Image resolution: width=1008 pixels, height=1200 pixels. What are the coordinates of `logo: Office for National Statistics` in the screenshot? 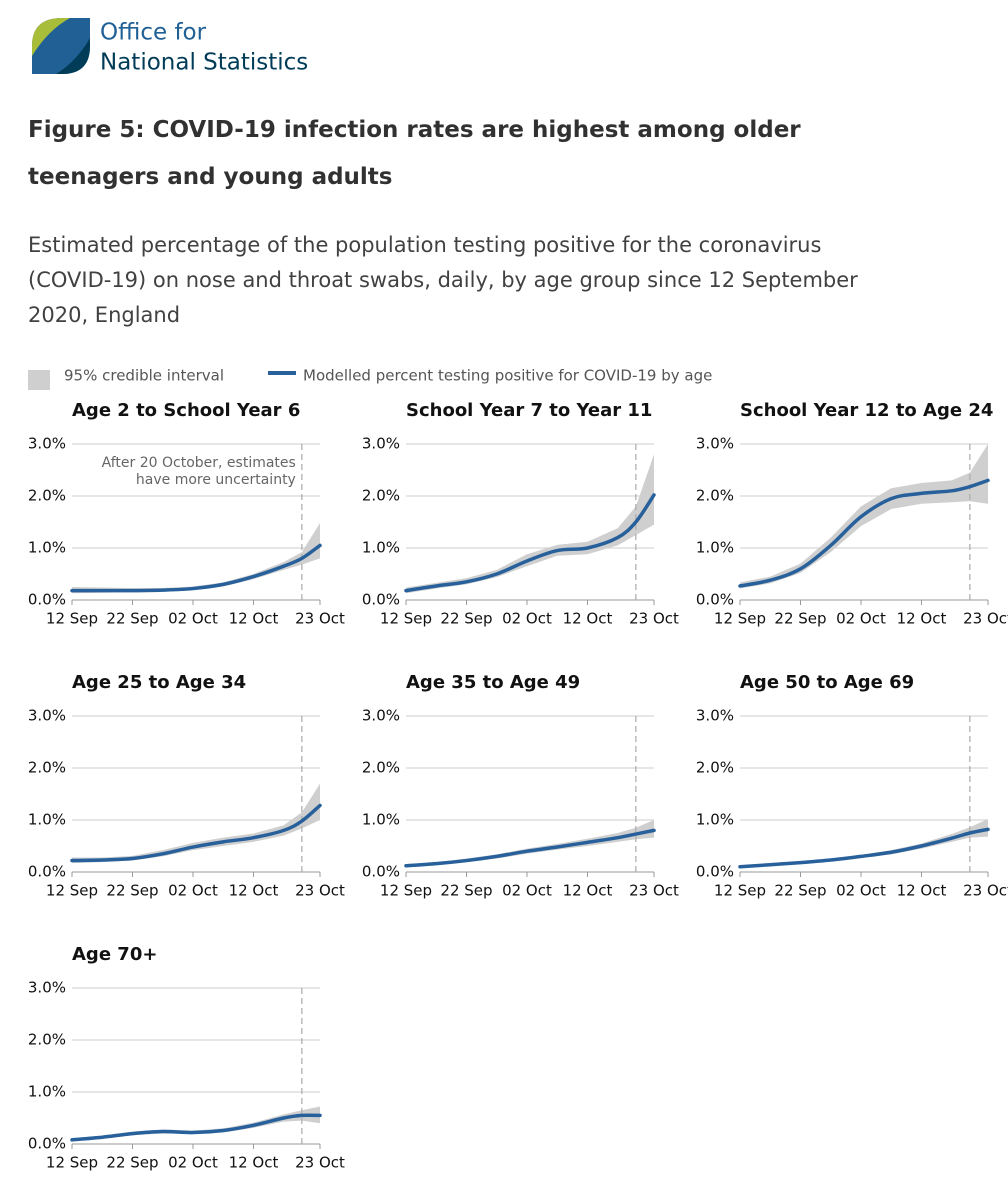 It's located at (170, 47).